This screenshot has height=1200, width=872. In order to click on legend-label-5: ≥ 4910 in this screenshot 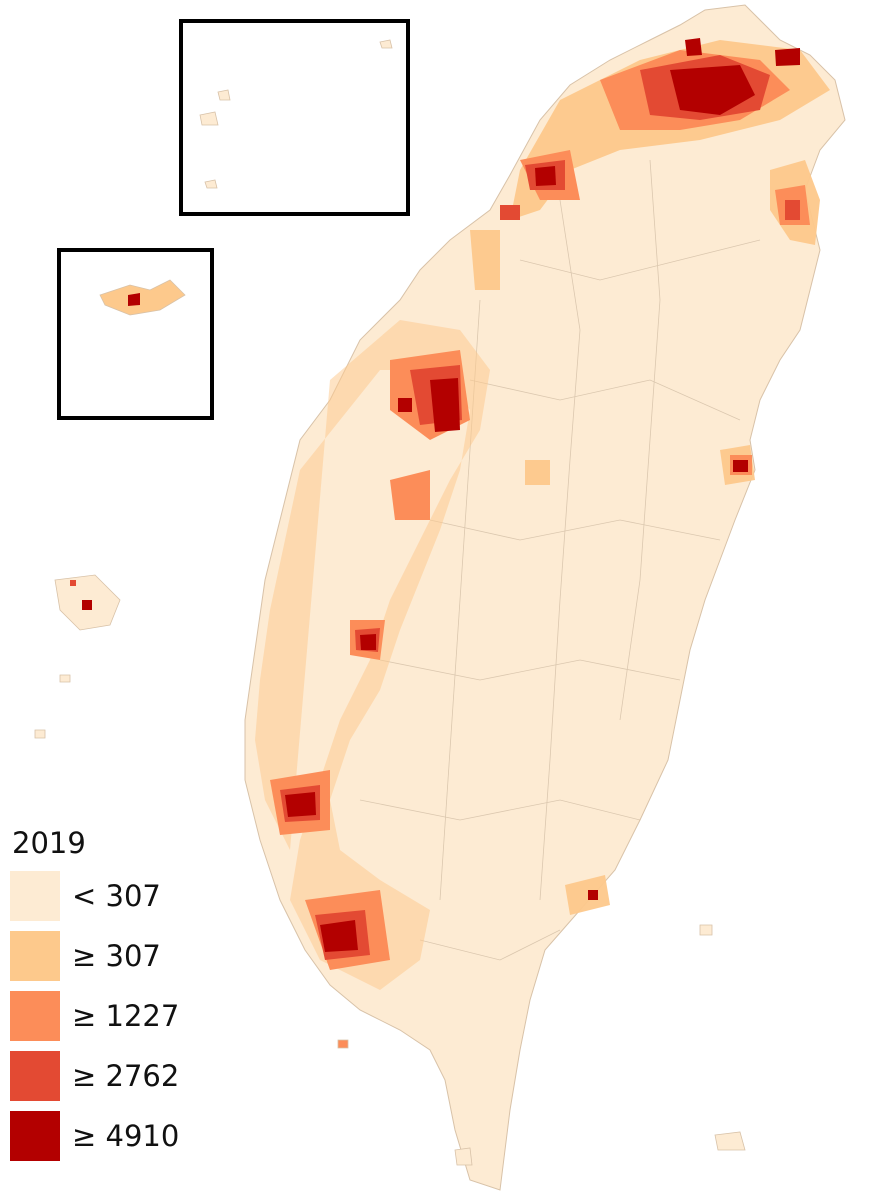, I will do `click(126, 1136)`.